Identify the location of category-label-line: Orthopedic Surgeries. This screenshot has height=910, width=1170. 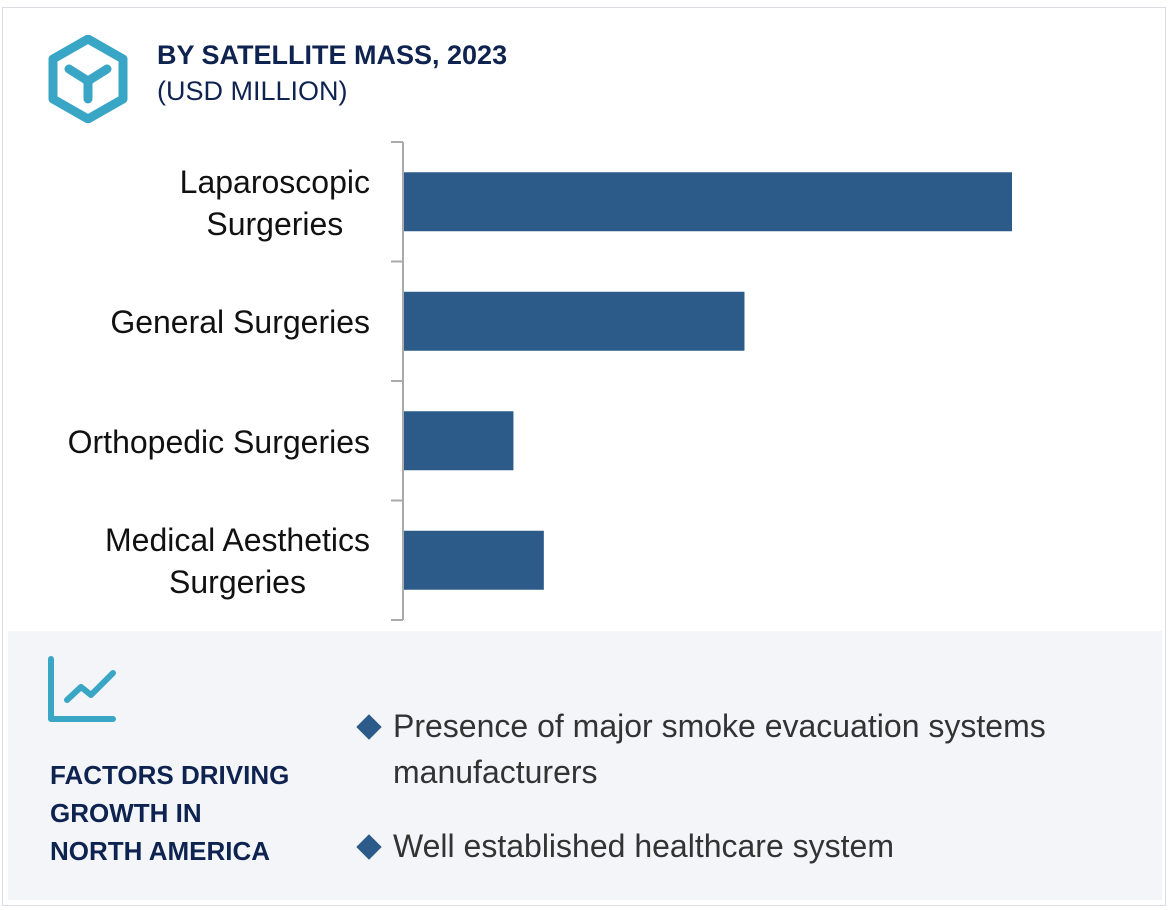
(218, 441).